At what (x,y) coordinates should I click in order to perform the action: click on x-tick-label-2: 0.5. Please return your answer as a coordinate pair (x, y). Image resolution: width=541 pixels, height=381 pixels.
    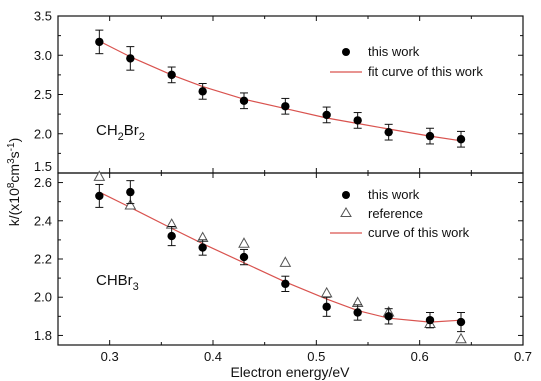
    Looking at the image, I should click on (316, 356).